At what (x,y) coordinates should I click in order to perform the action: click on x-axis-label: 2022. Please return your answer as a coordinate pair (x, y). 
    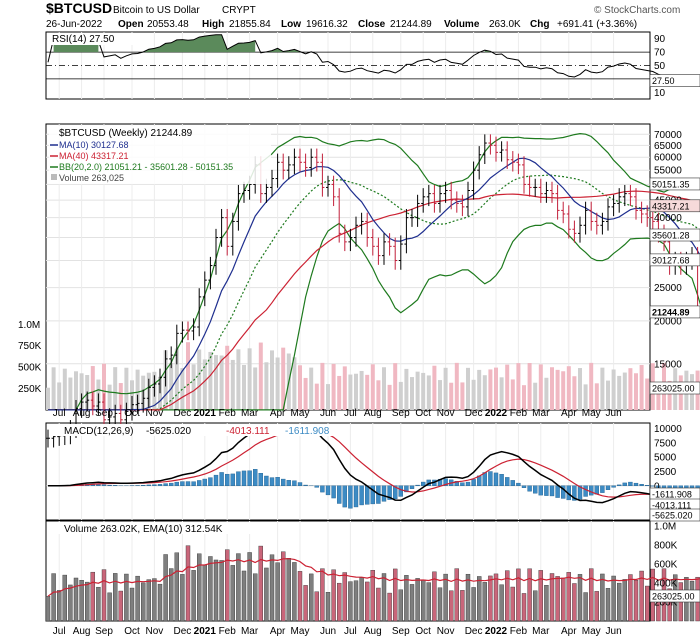
    Looking at the image, I should click on (496, 413).